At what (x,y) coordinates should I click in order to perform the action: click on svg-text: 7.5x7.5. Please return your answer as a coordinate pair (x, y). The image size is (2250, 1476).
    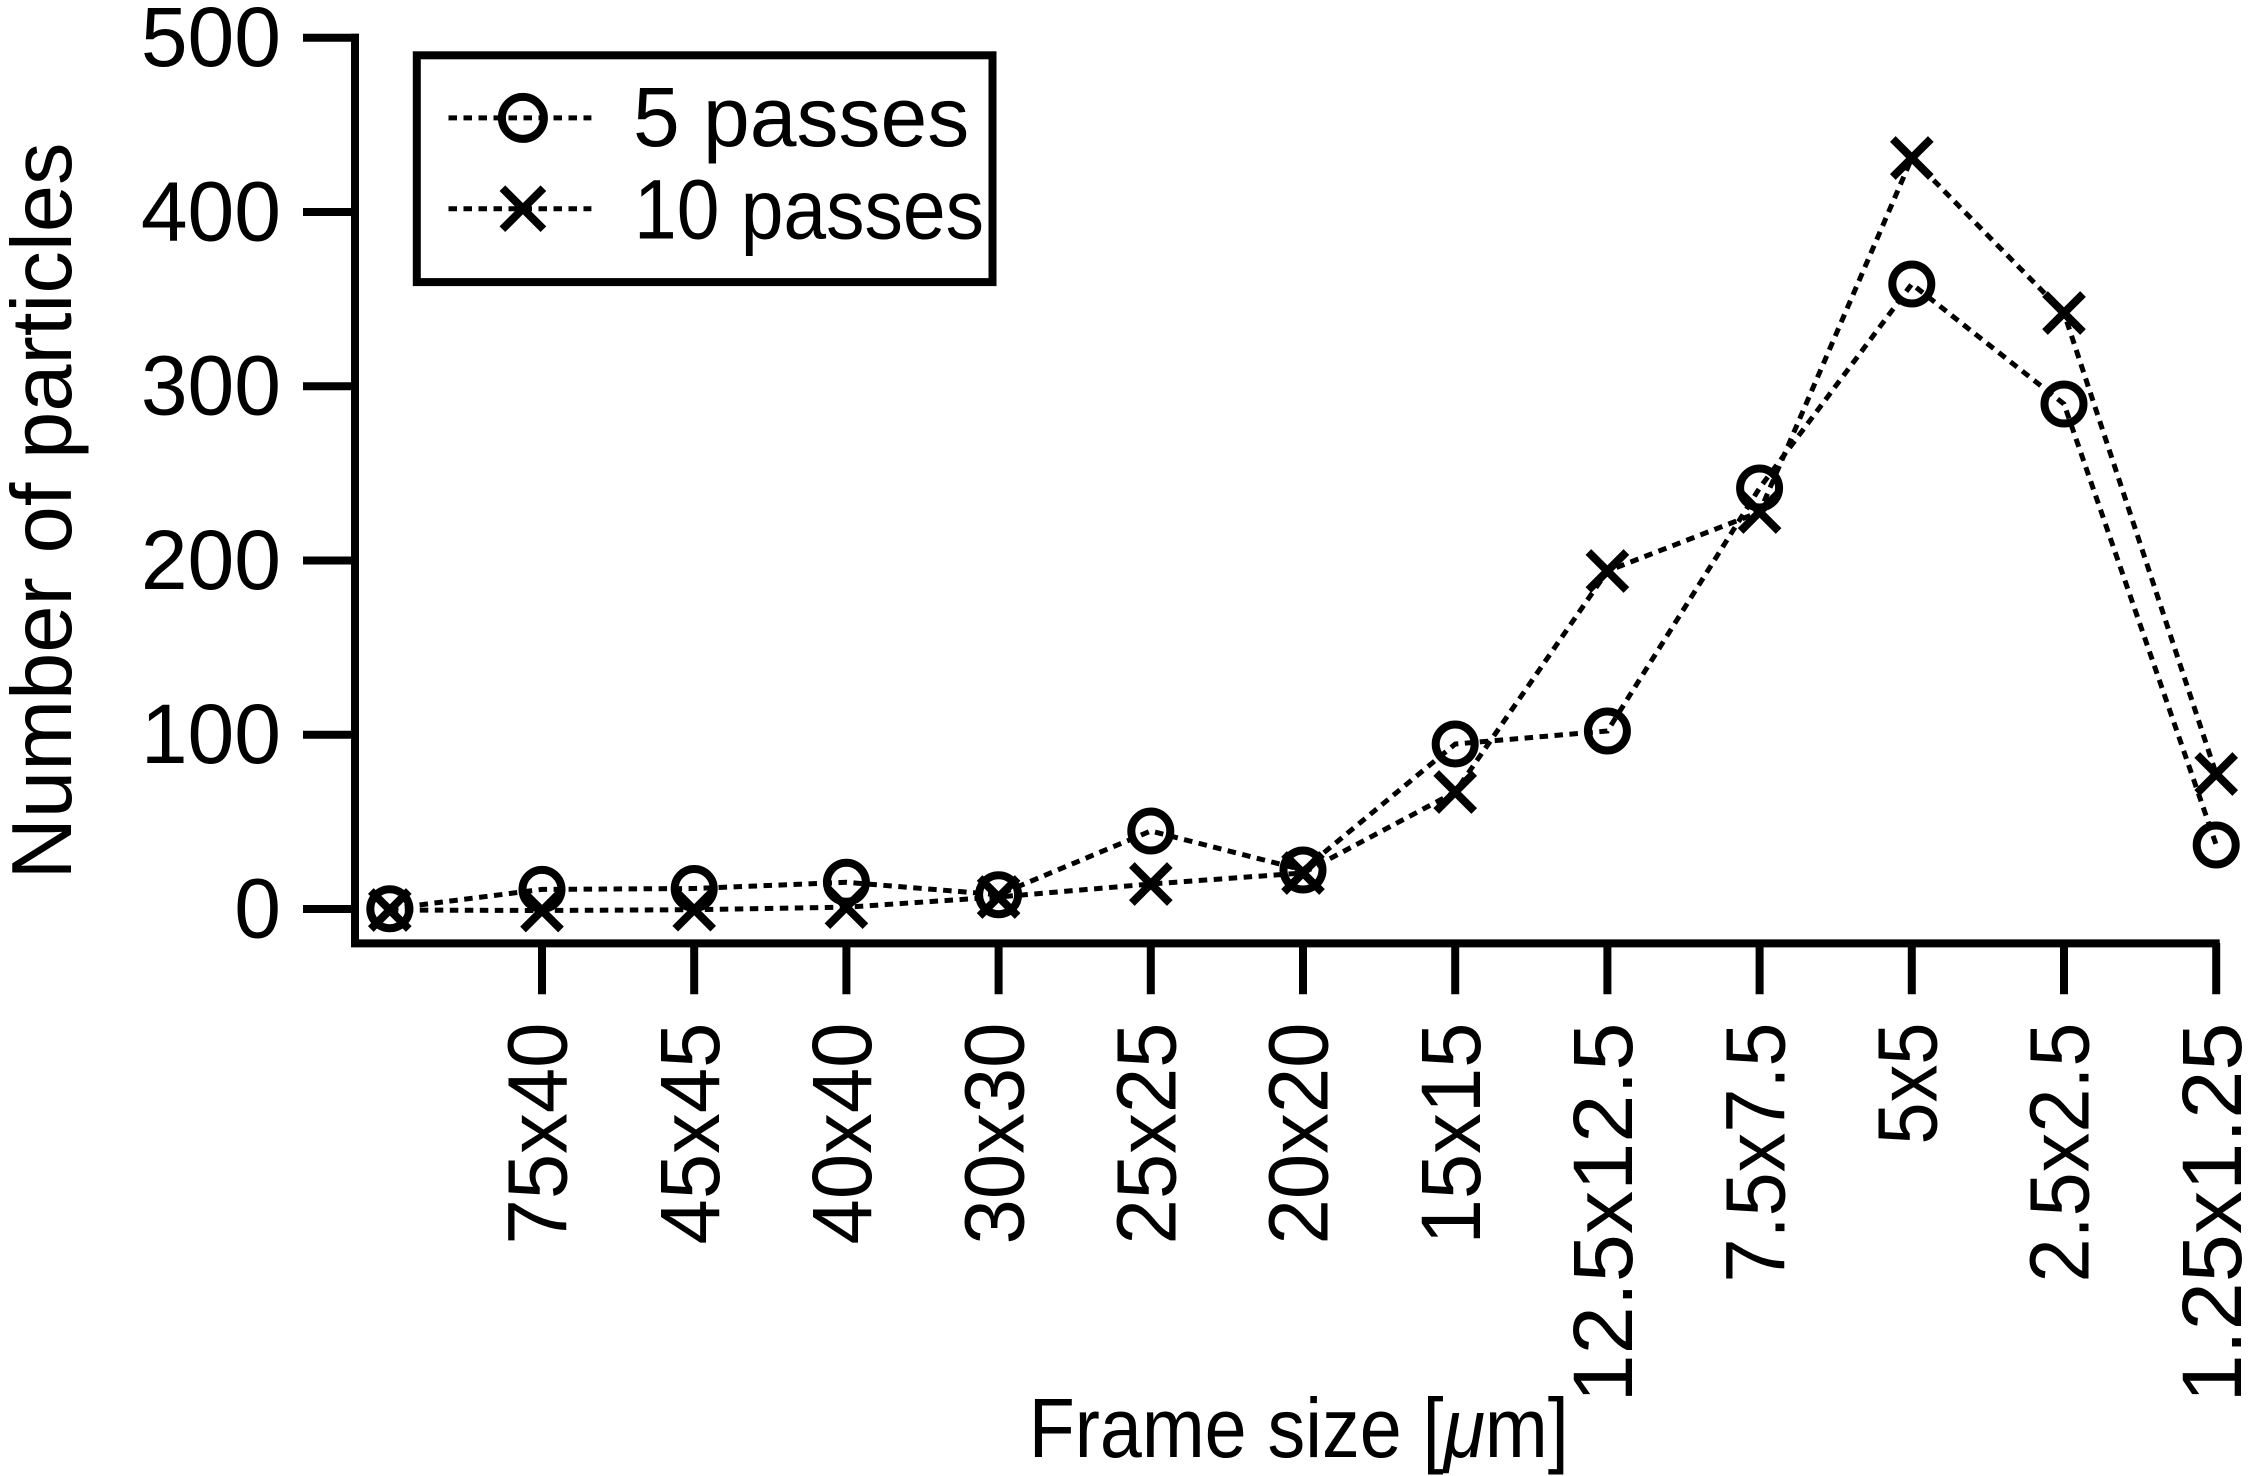
    Looking at the image, I should click on (1755, 1153).